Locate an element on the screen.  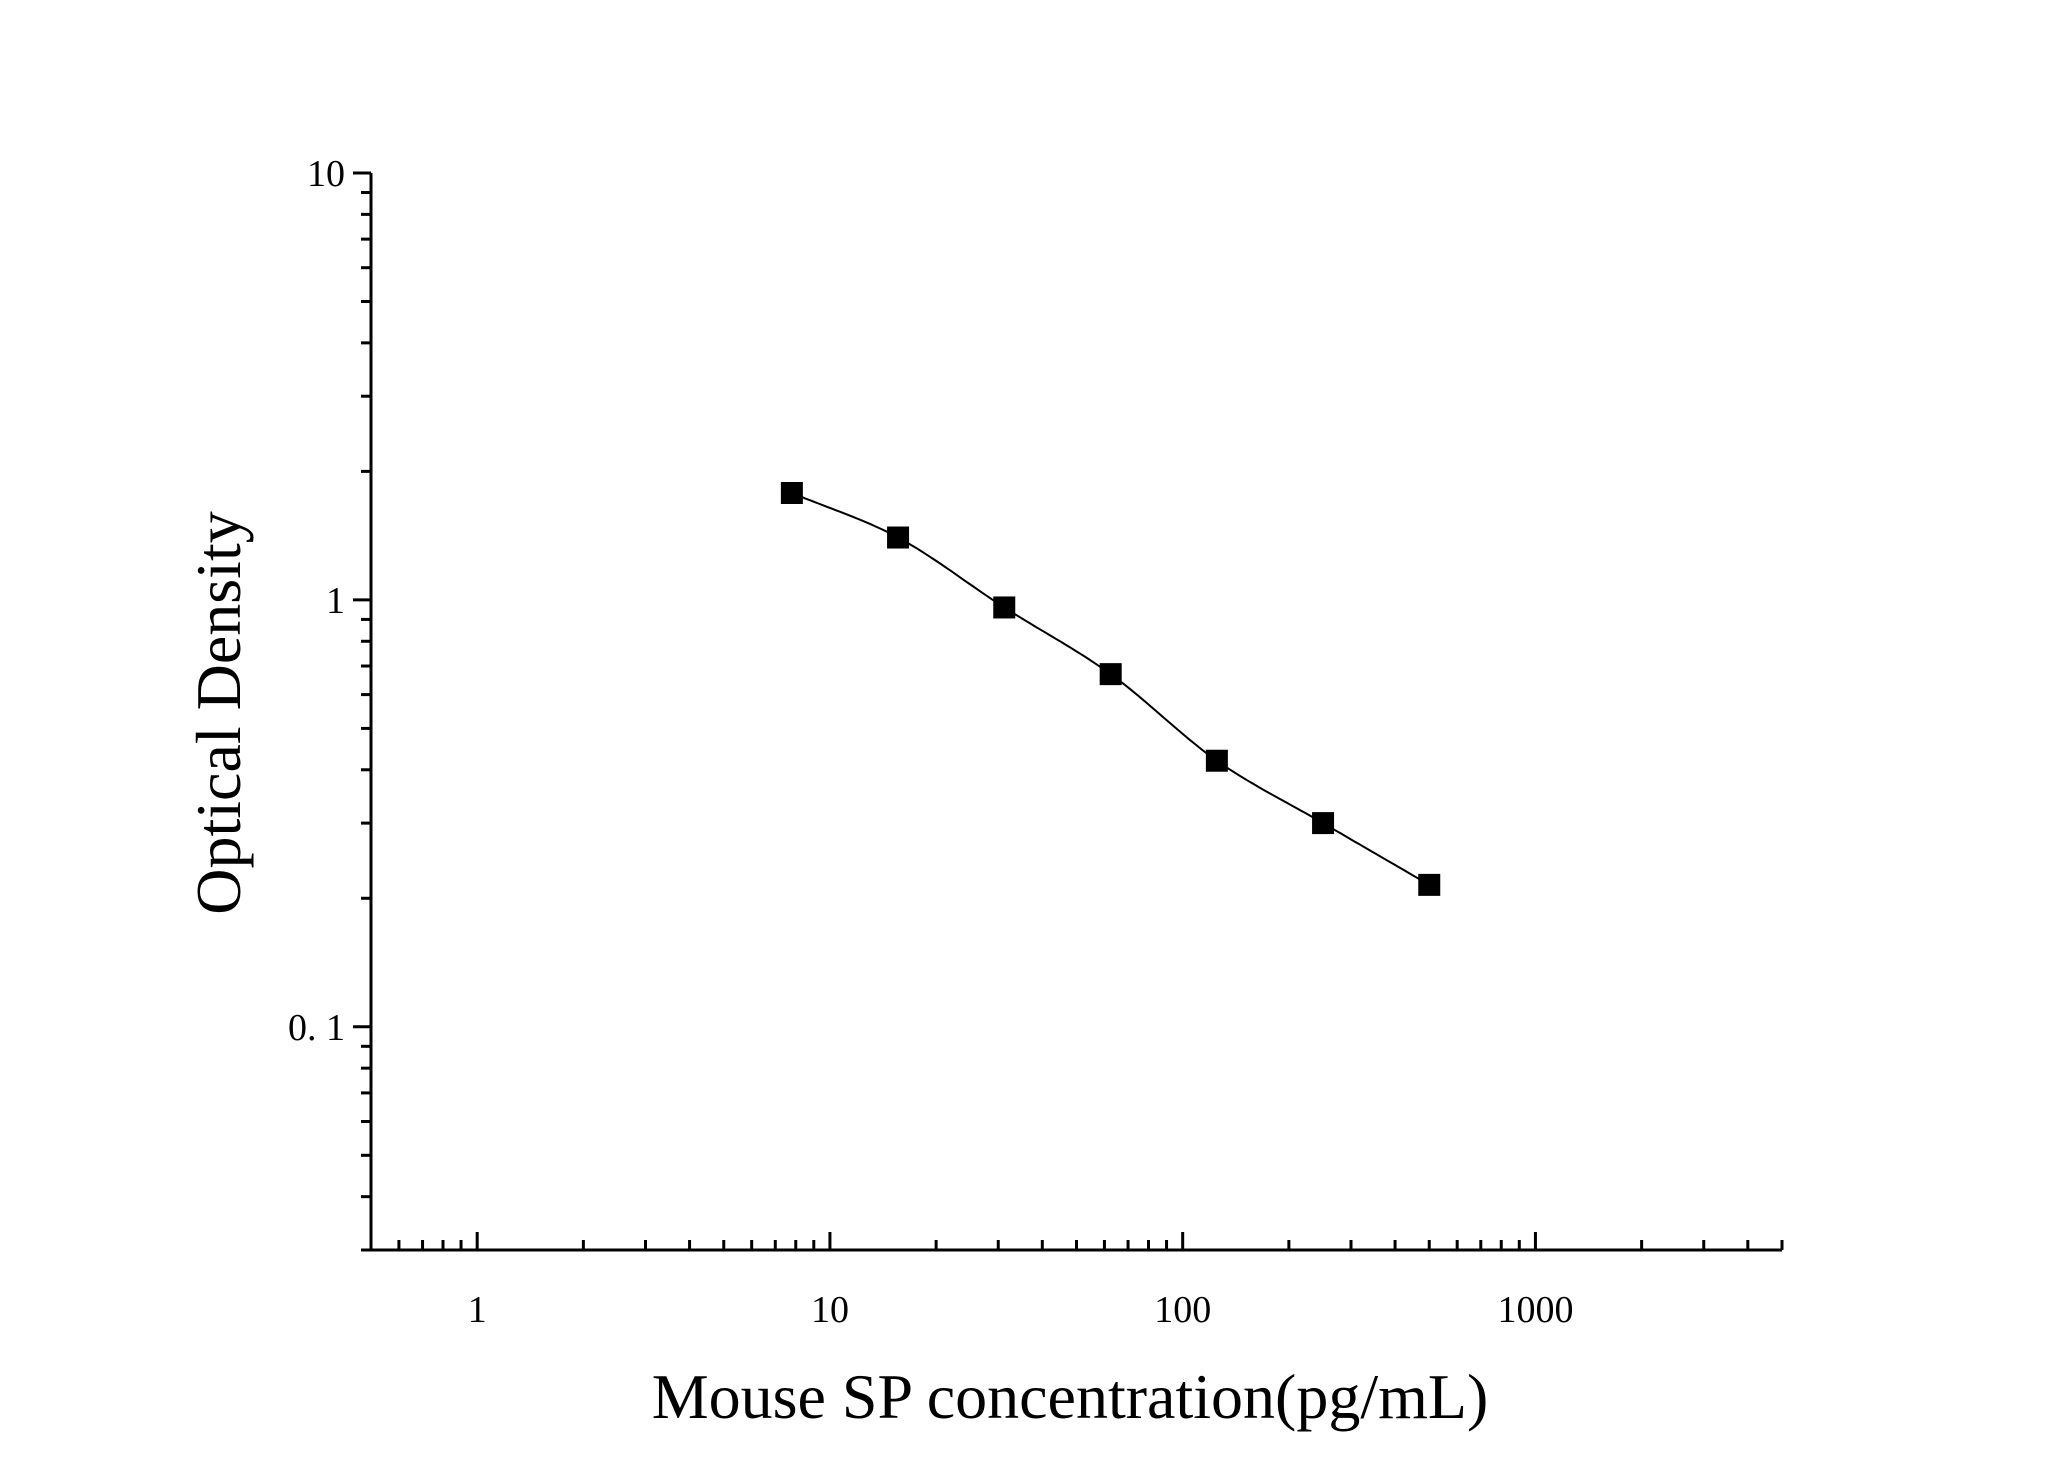
y-tick-label: 1 is located at coordinates (335, 601).